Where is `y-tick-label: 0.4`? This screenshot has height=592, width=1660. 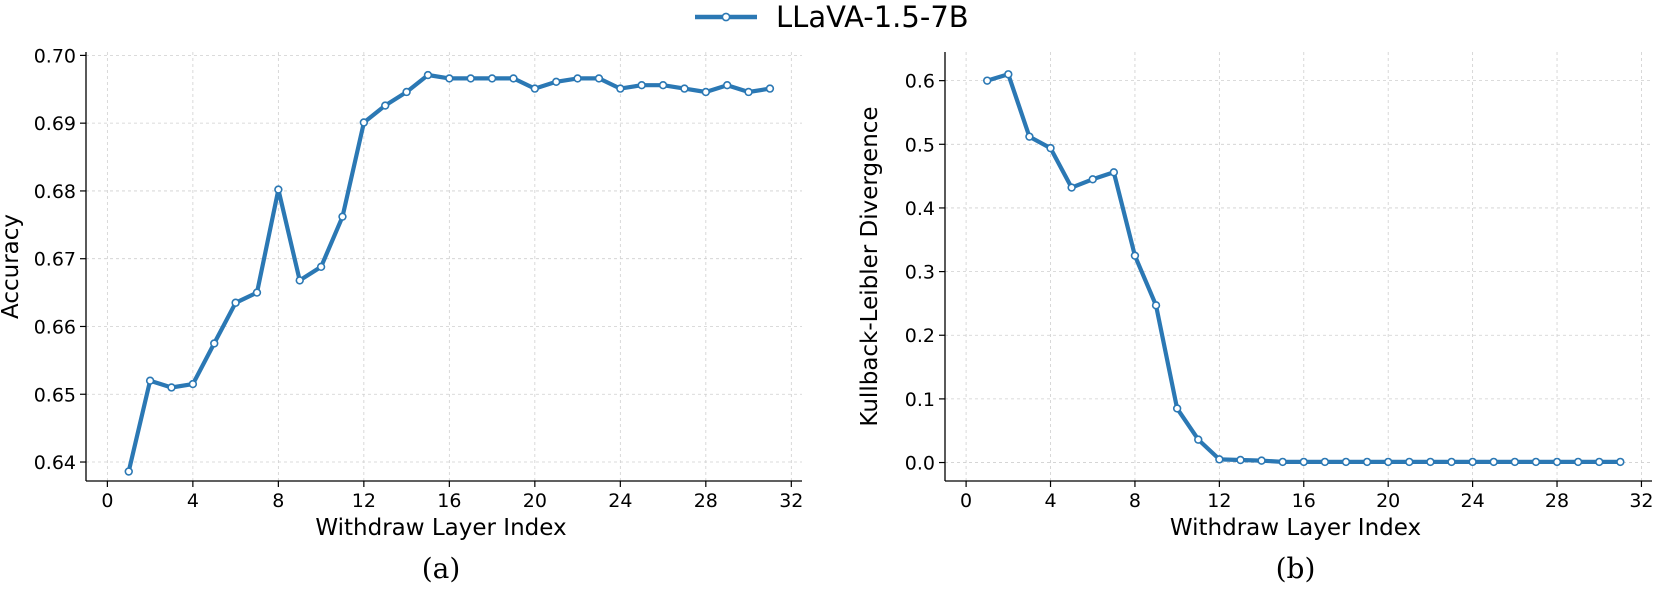 y-tick-label: 0.4 is located at coordinates (920, 209).